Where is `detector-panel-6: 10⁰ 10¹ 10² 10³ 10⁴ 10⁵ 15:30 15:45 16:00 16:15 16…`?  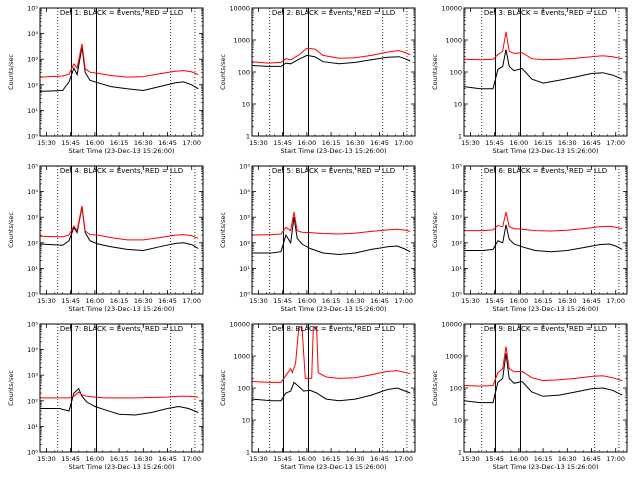 detector-panel-6: 10⁰ 10¹ 10² 10³ 10⁴ 10⁵ 15:30 15:45 16:00 16:15 16… is located at coordinates (529, 238).